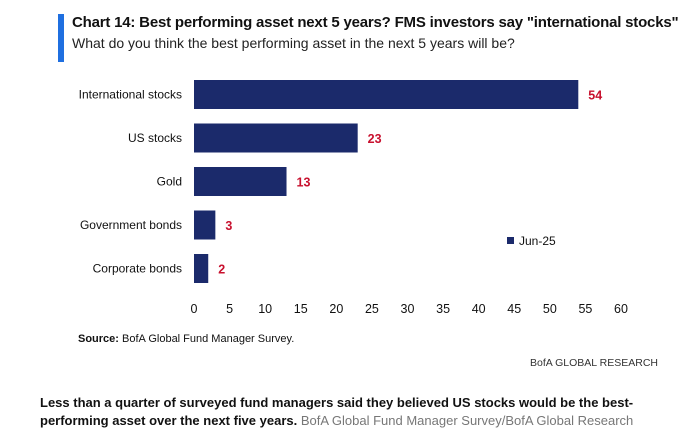 The image size is (684, 448). What do you see at coordinates (194, 309) in the screenshot?
I see `x-tick-label: 0` at bounding box center [194, 309].